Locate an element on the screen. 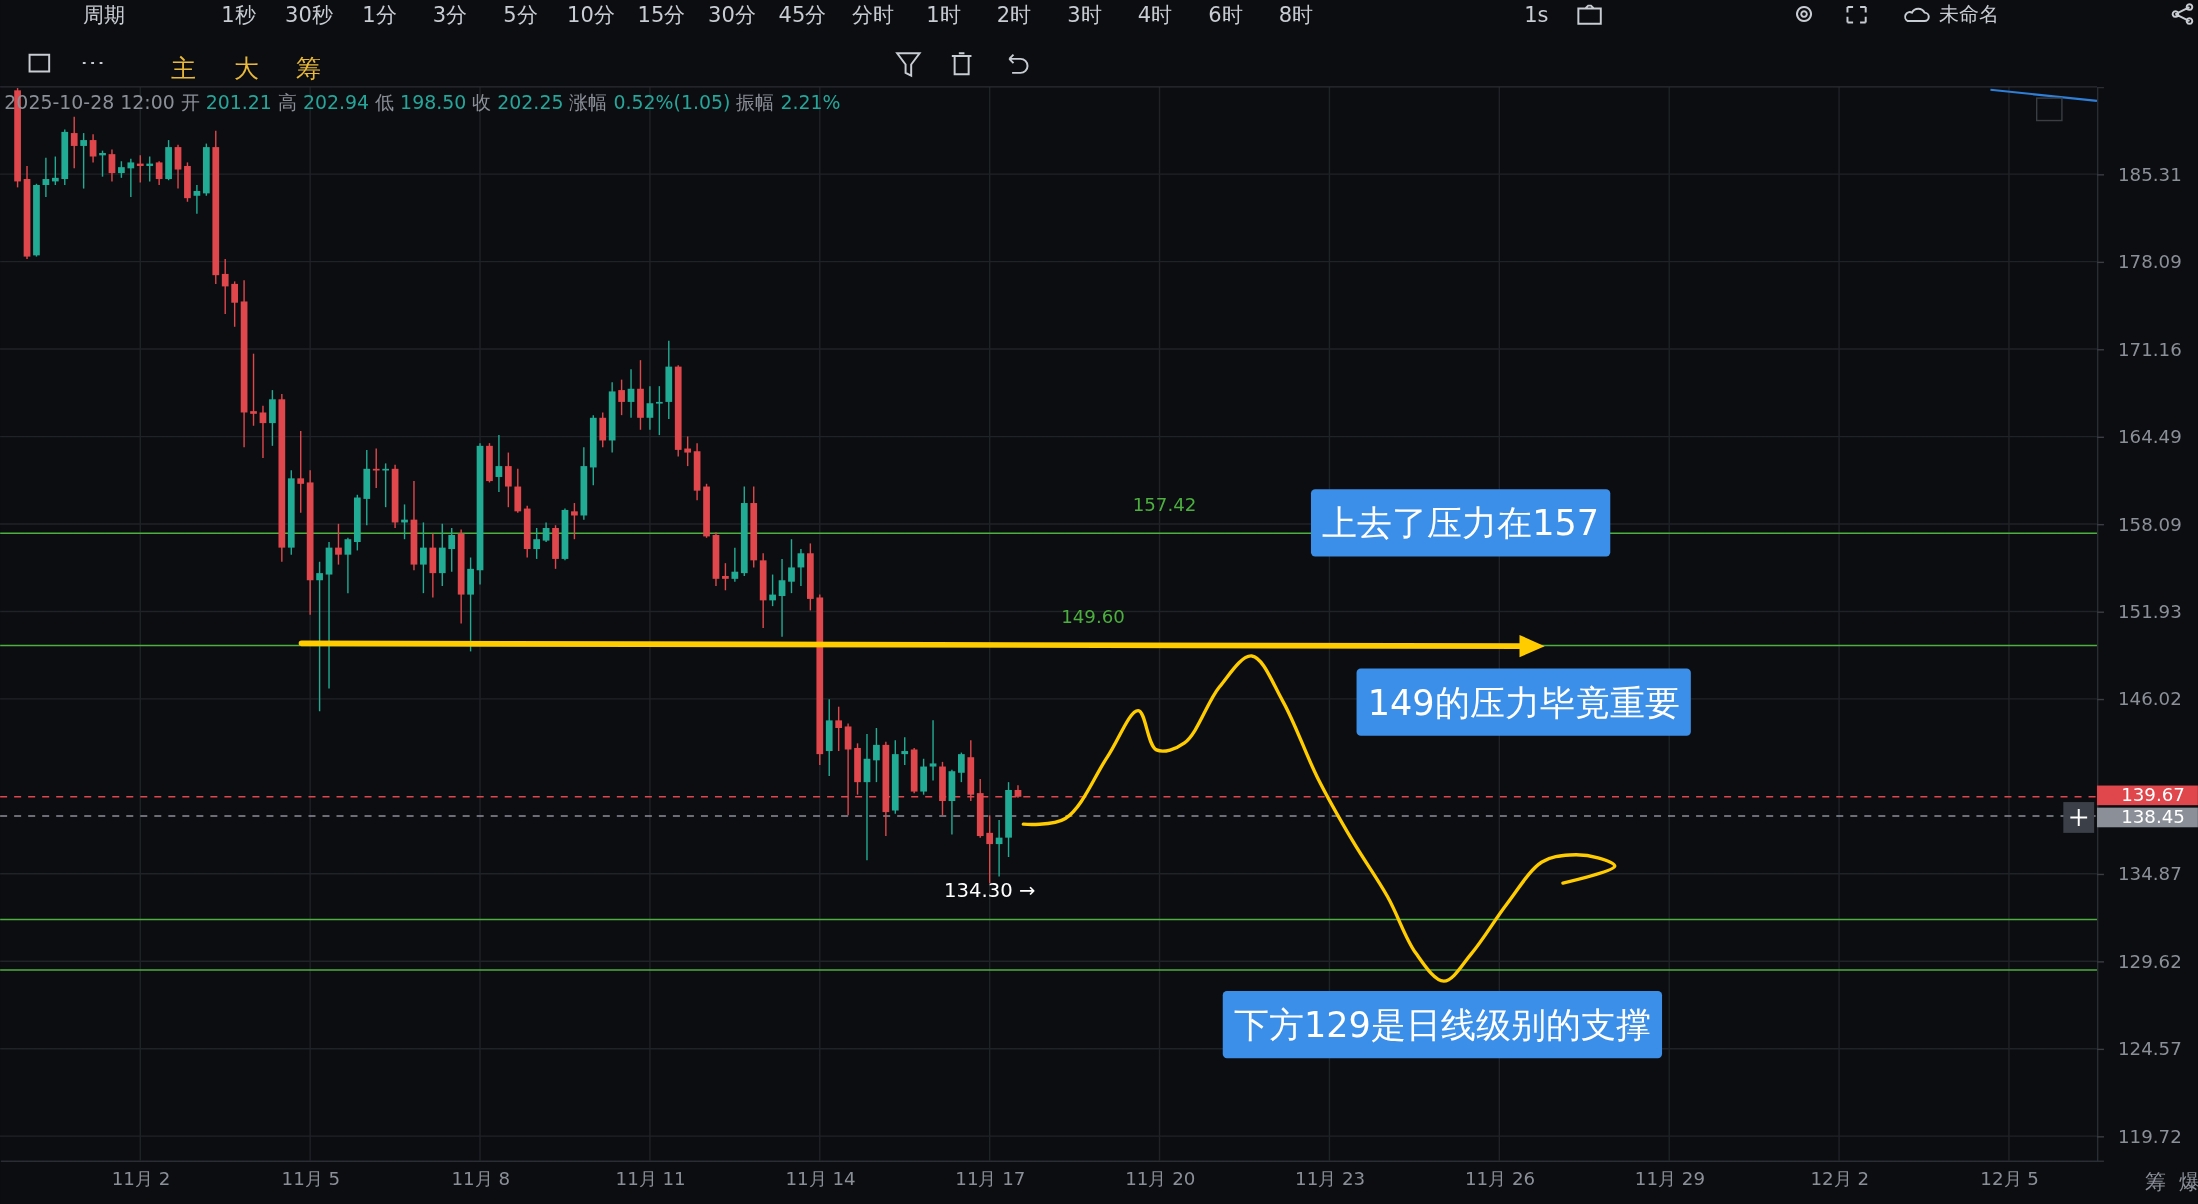 The image size is (2198, 1204). text: 周期 1秒 30秒 1分 3分 5分 10分 15分 30分 45分 分时 1时 2时 3时 4时 6时 8时 is located at coordinates (698, 15).